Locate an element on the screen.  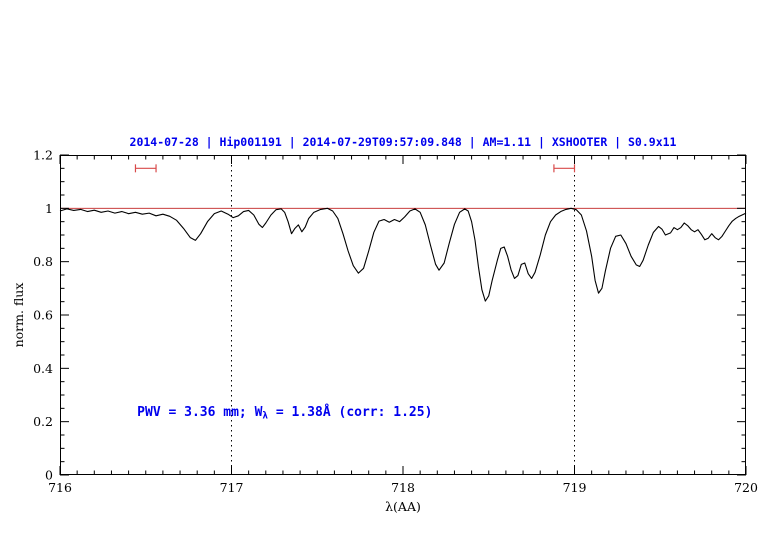
y-tick-label-0.4: 0.4 is located at coordinates (43, 368).